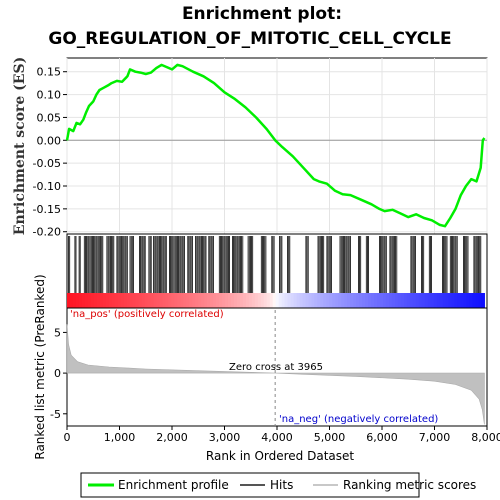 The width and height of the screenshot is (500, 500). I want to click on es-y-tick-label: 0.05, so click(49, 117).